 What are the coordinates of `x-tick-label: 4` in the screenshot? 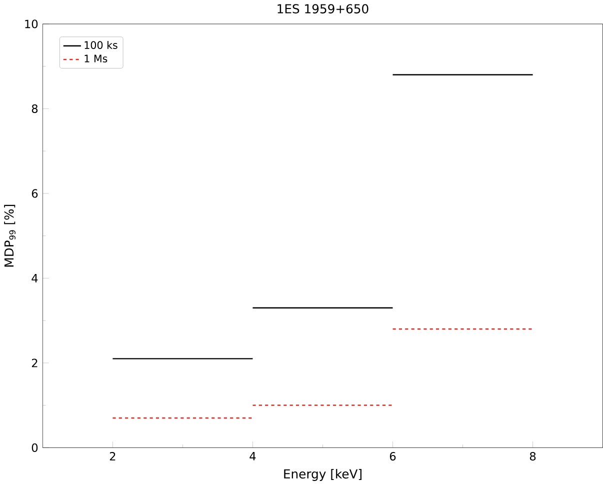 It's located at (253, 456).